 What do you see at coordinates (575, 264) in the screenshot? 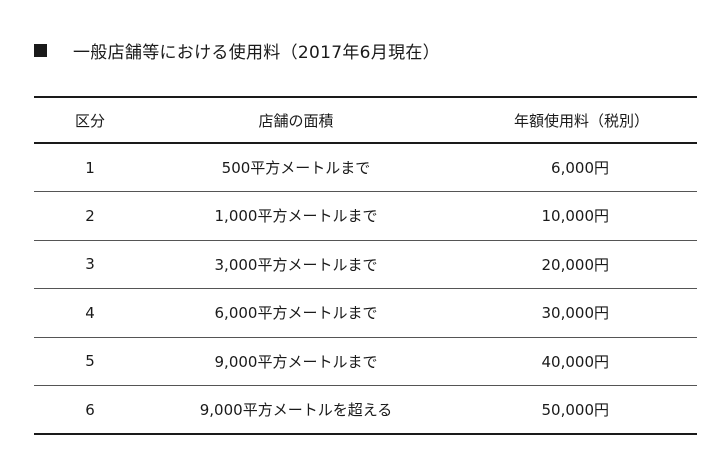
I see `cell-annual-fee: 20,000円` at bounding box center [575, 264].